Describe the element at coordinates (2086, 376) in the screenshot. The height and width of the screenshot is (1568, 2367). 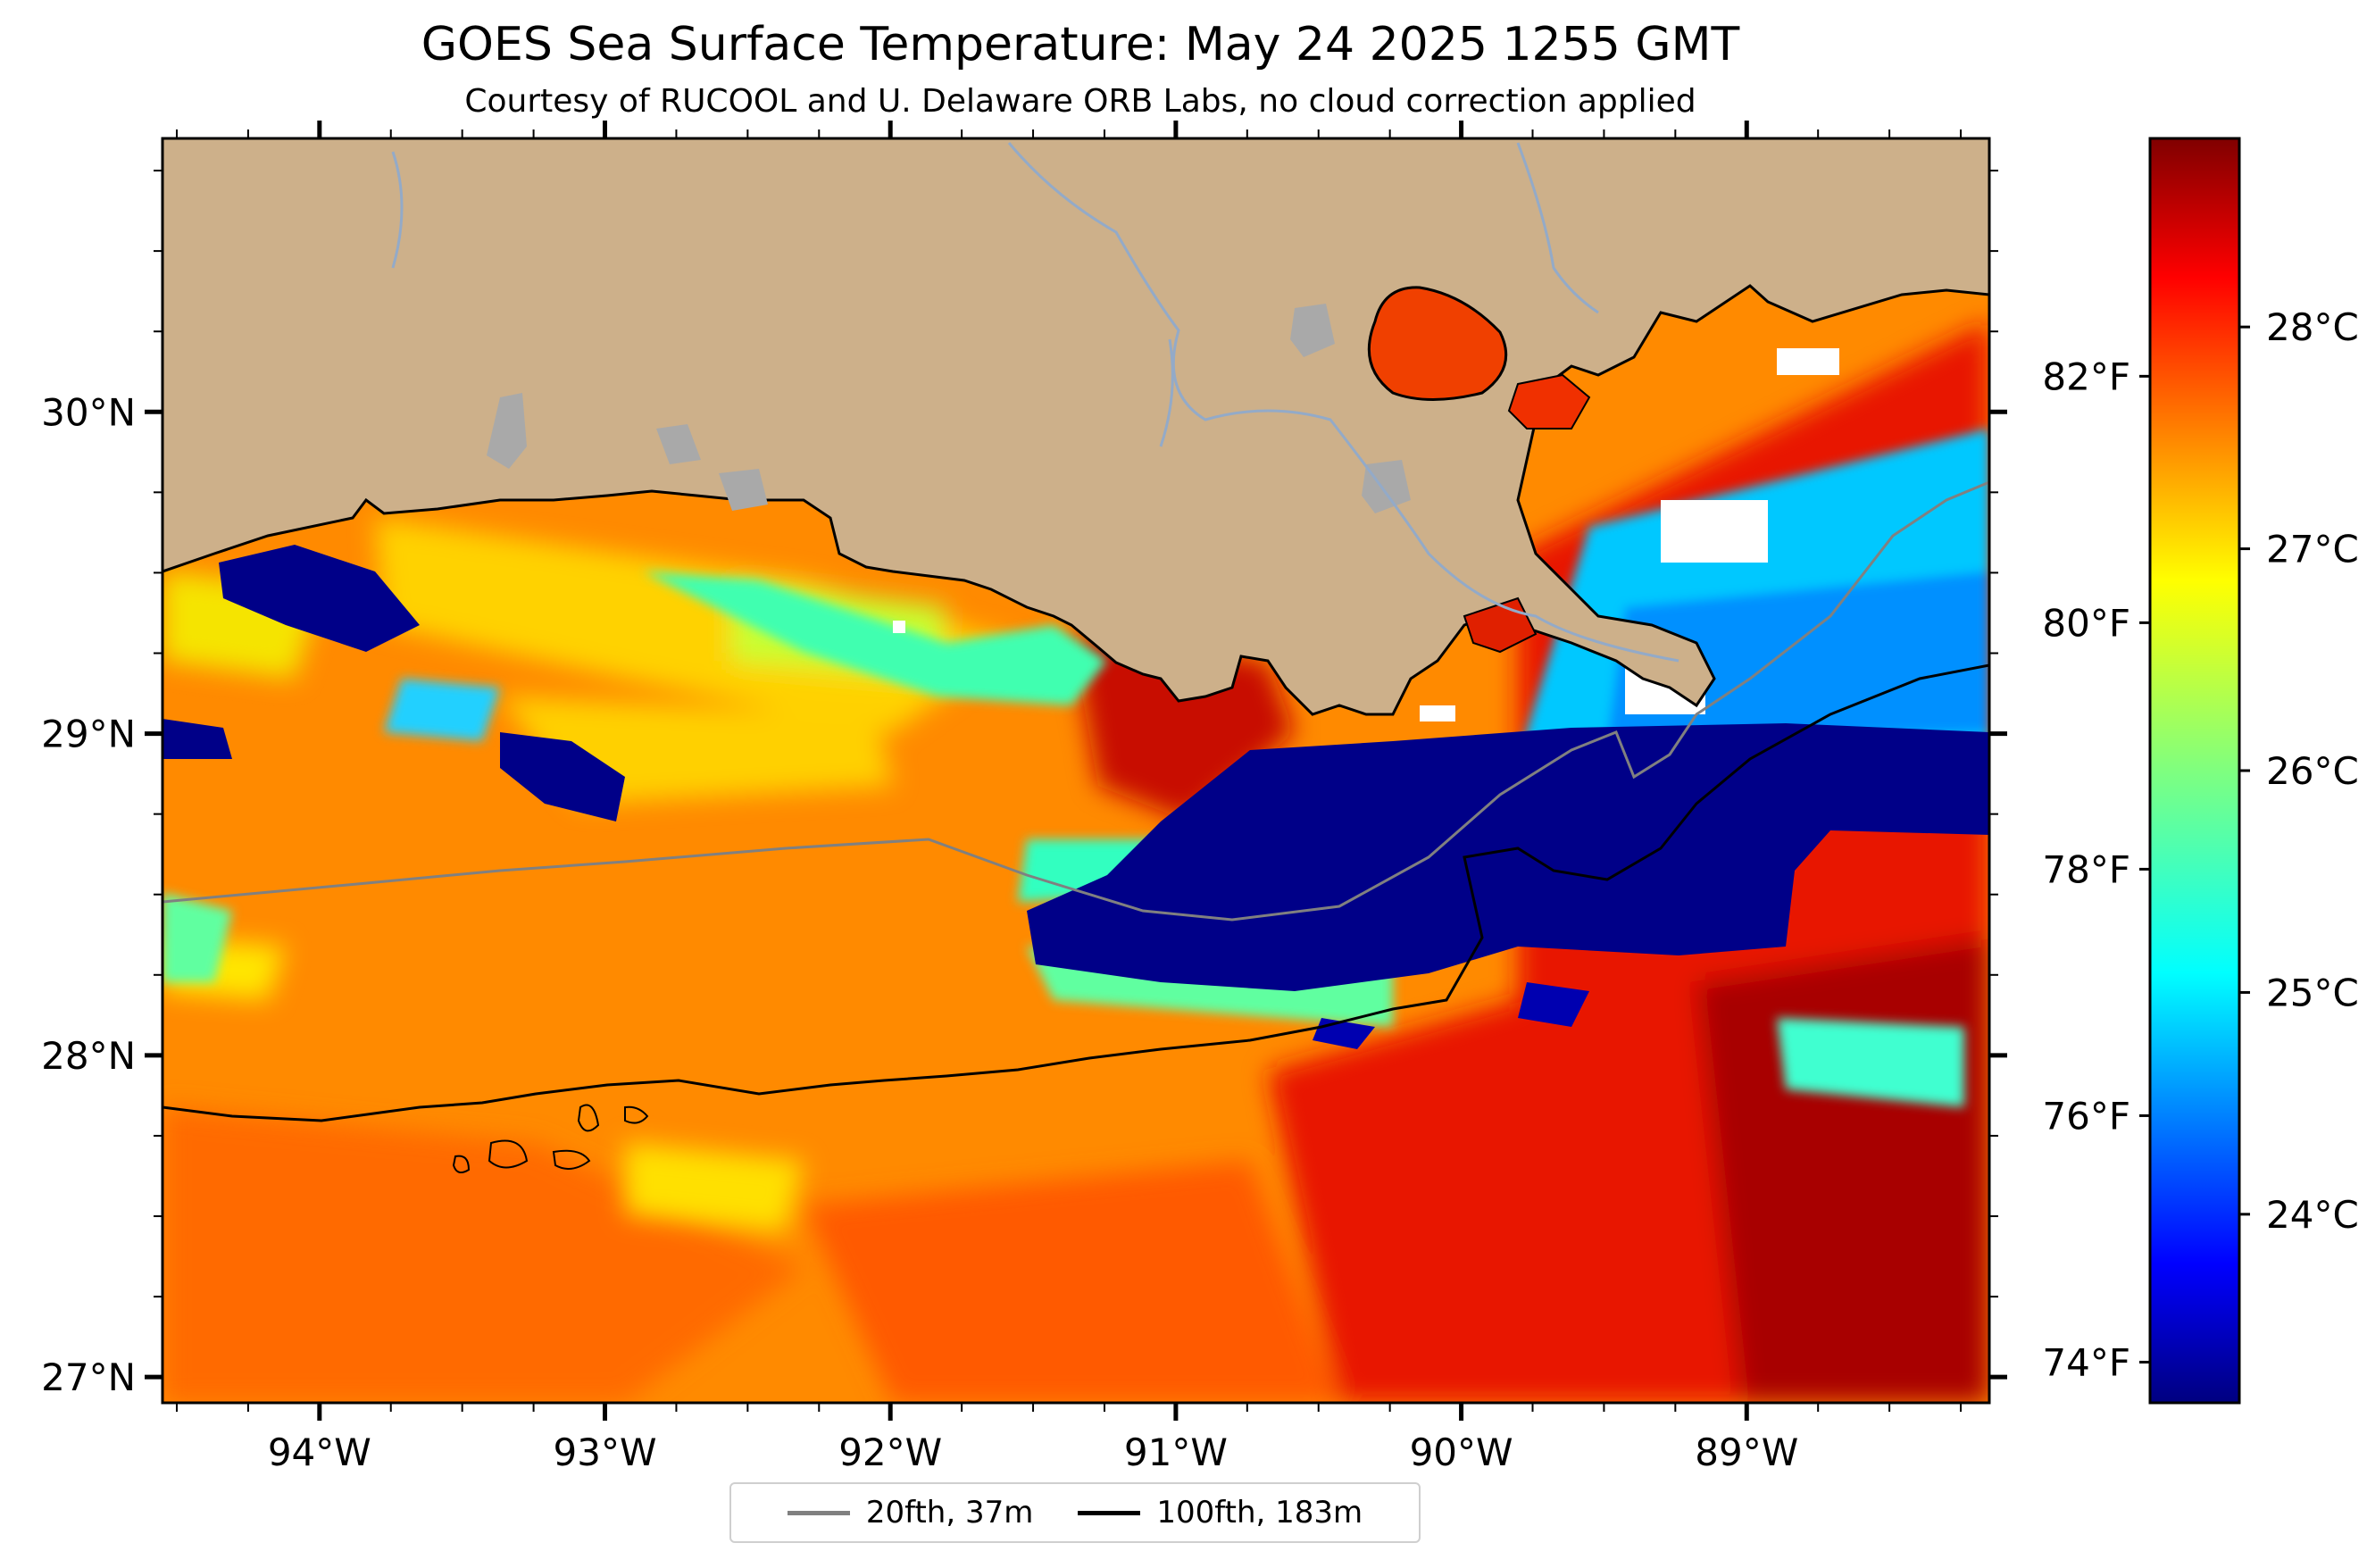
I see `fahrenheit-tick-label-4: 82°F` at that location.